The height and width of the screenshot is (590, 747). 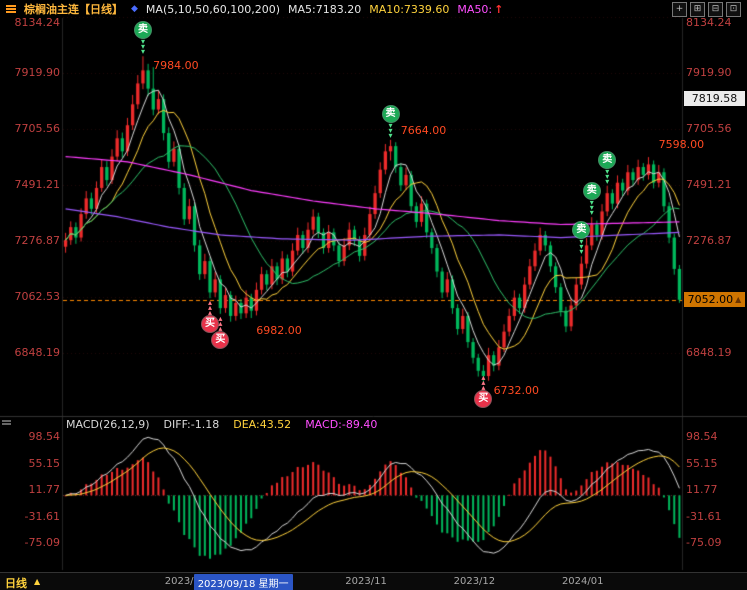 I want to click on diamond-icon: ◆, so click(x=134, y=9).